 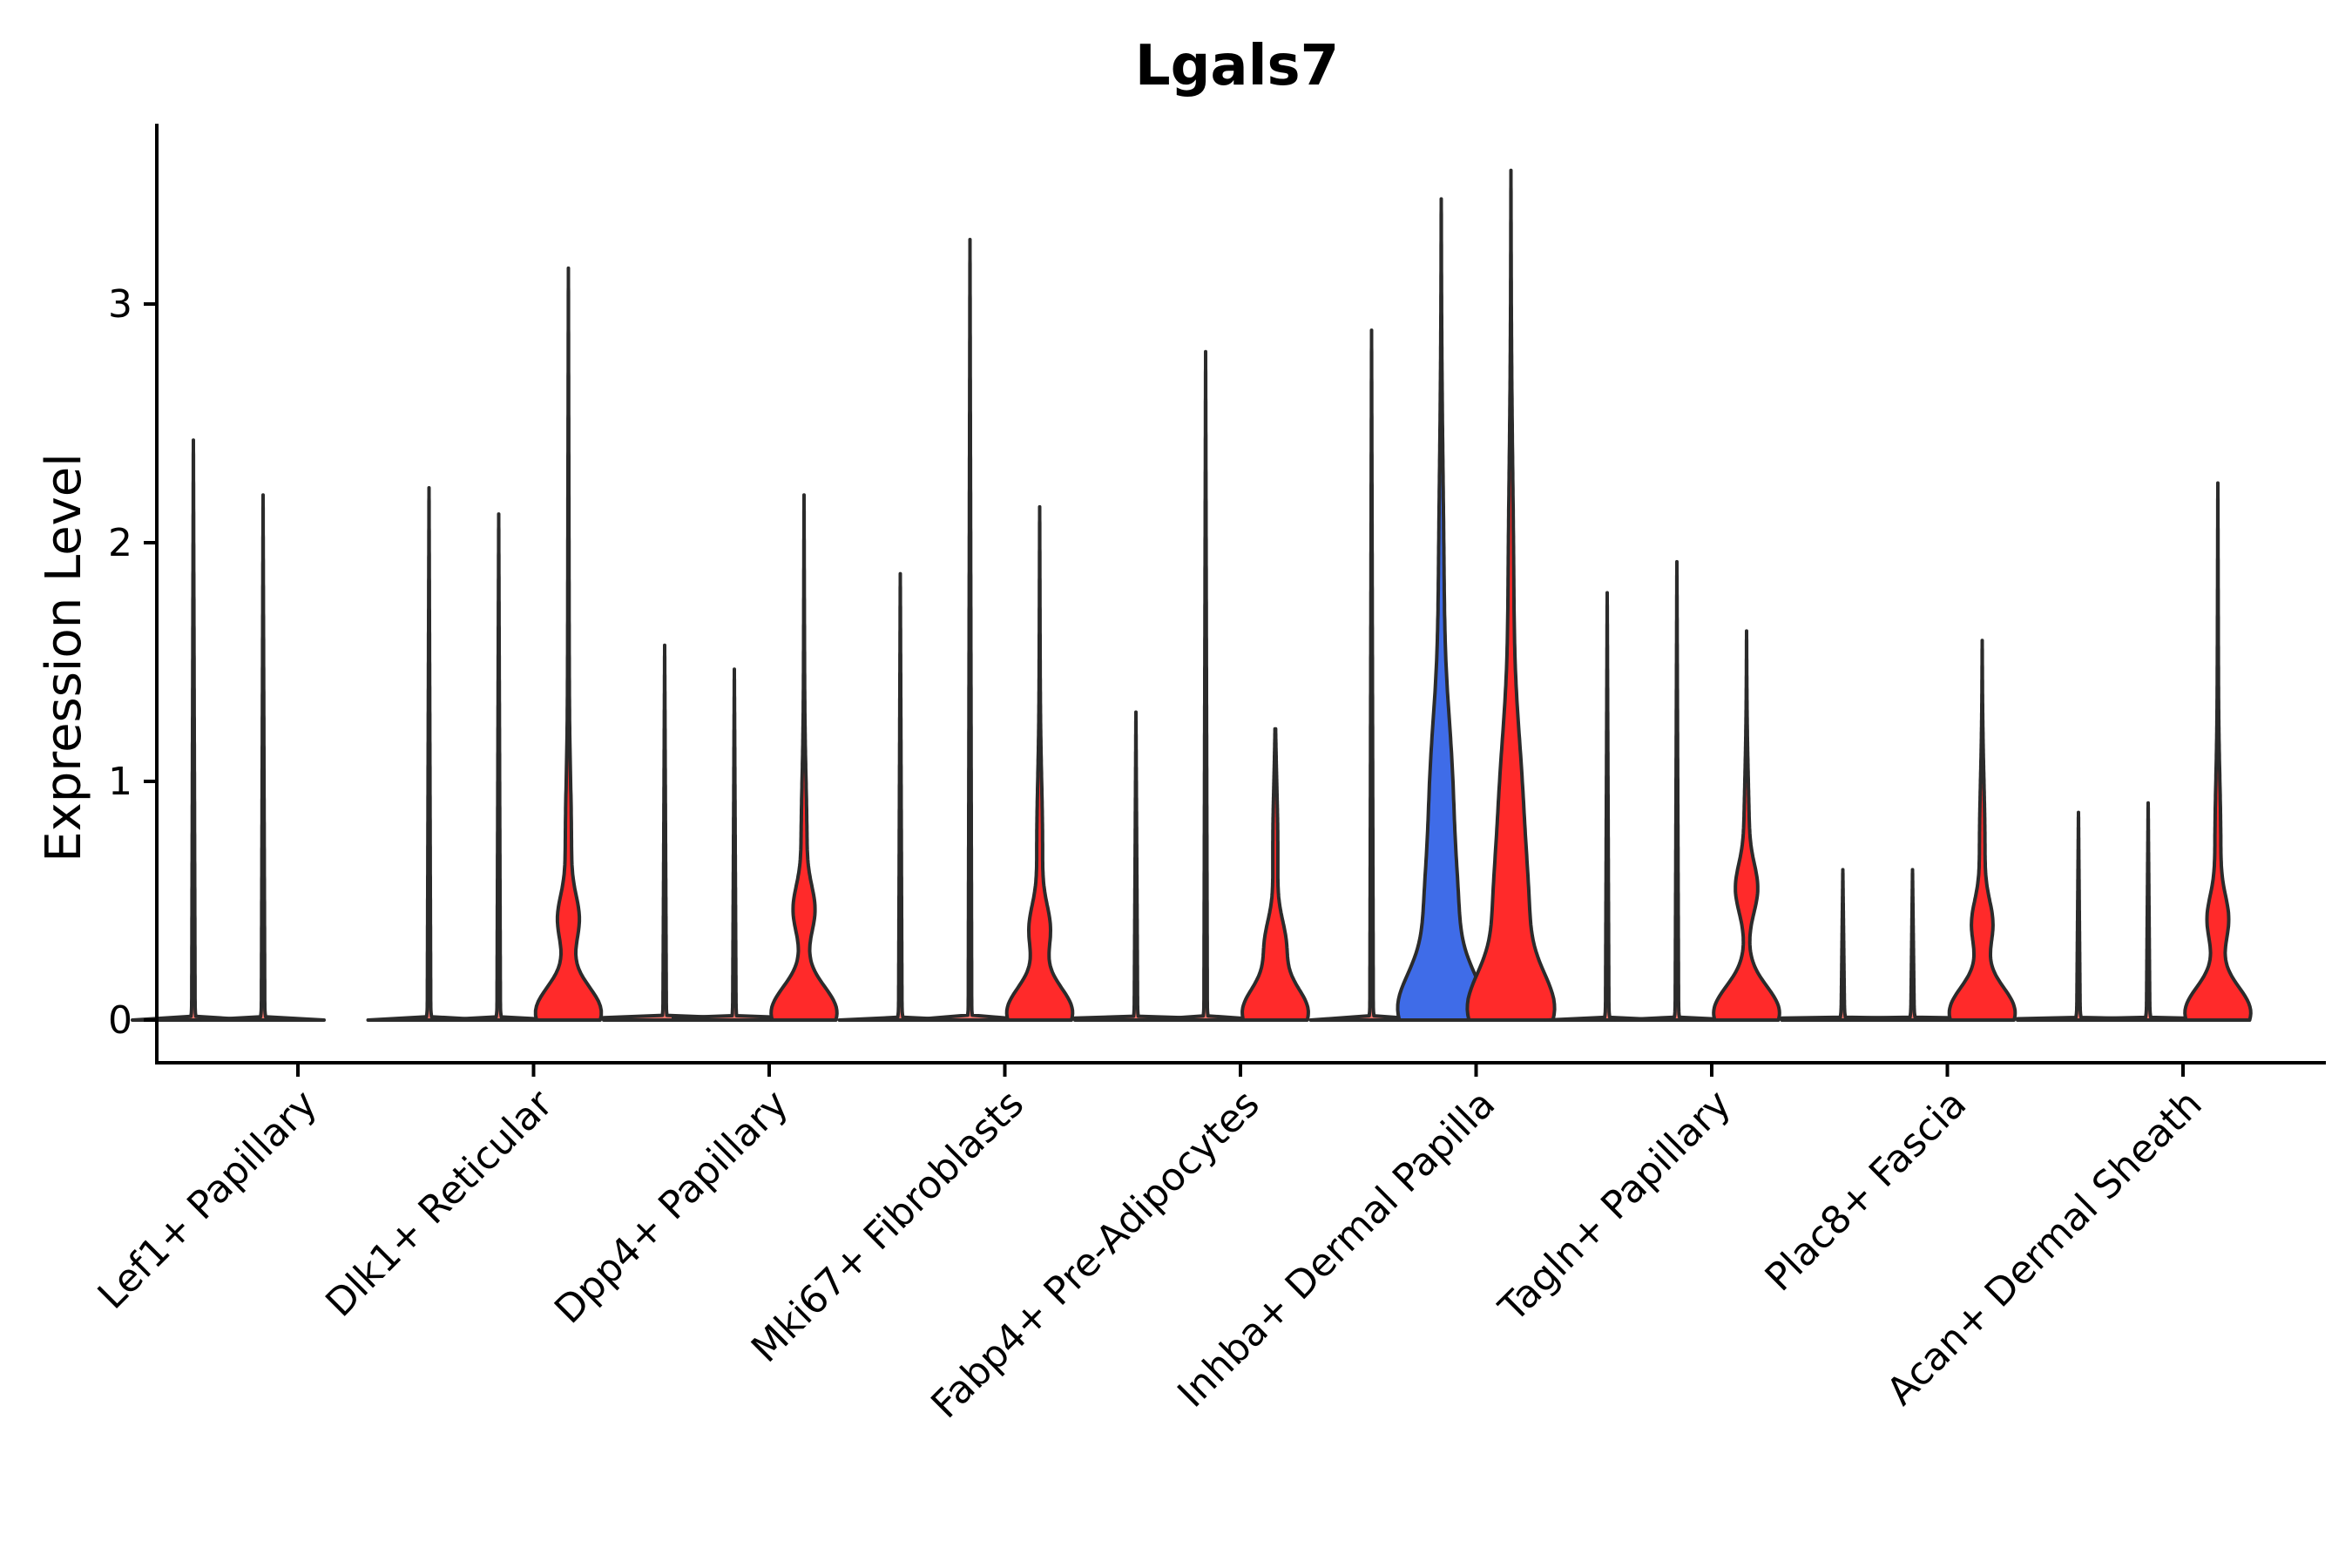 I want to click on y-tick-label: 1, so click(x=120, y=782).